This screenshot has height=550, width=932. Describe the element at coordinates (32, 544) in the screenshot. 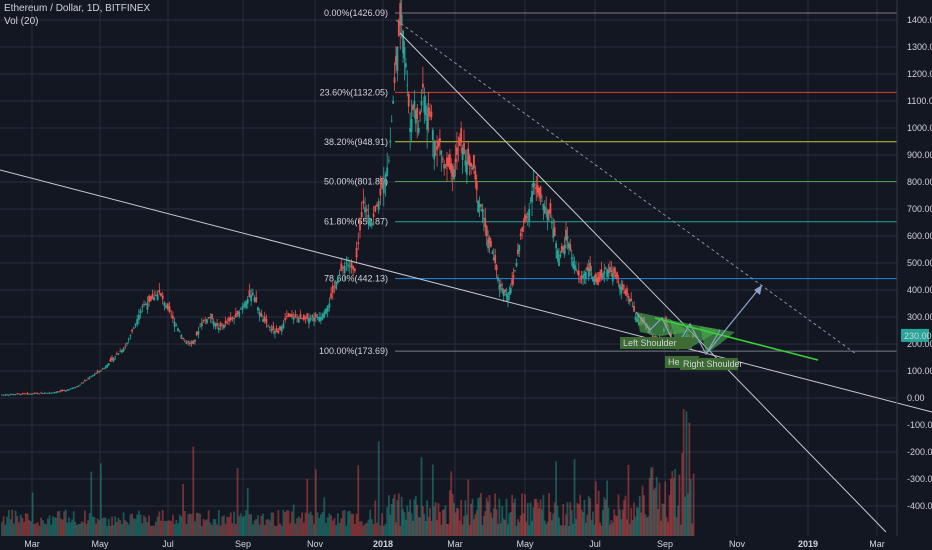

I see `time-tick-label: Mar` at that location.